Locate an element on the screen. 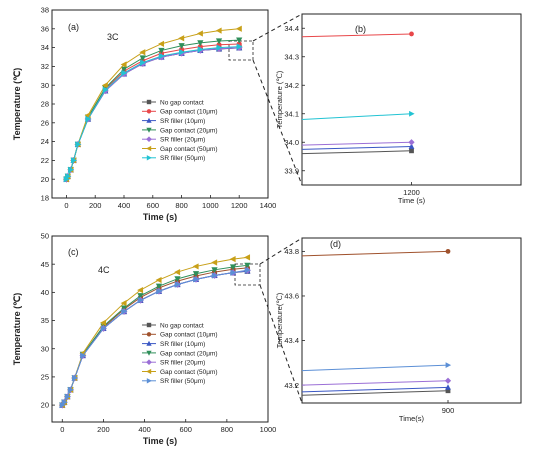  panel-label: (b) is located at coordinates (360, 29).